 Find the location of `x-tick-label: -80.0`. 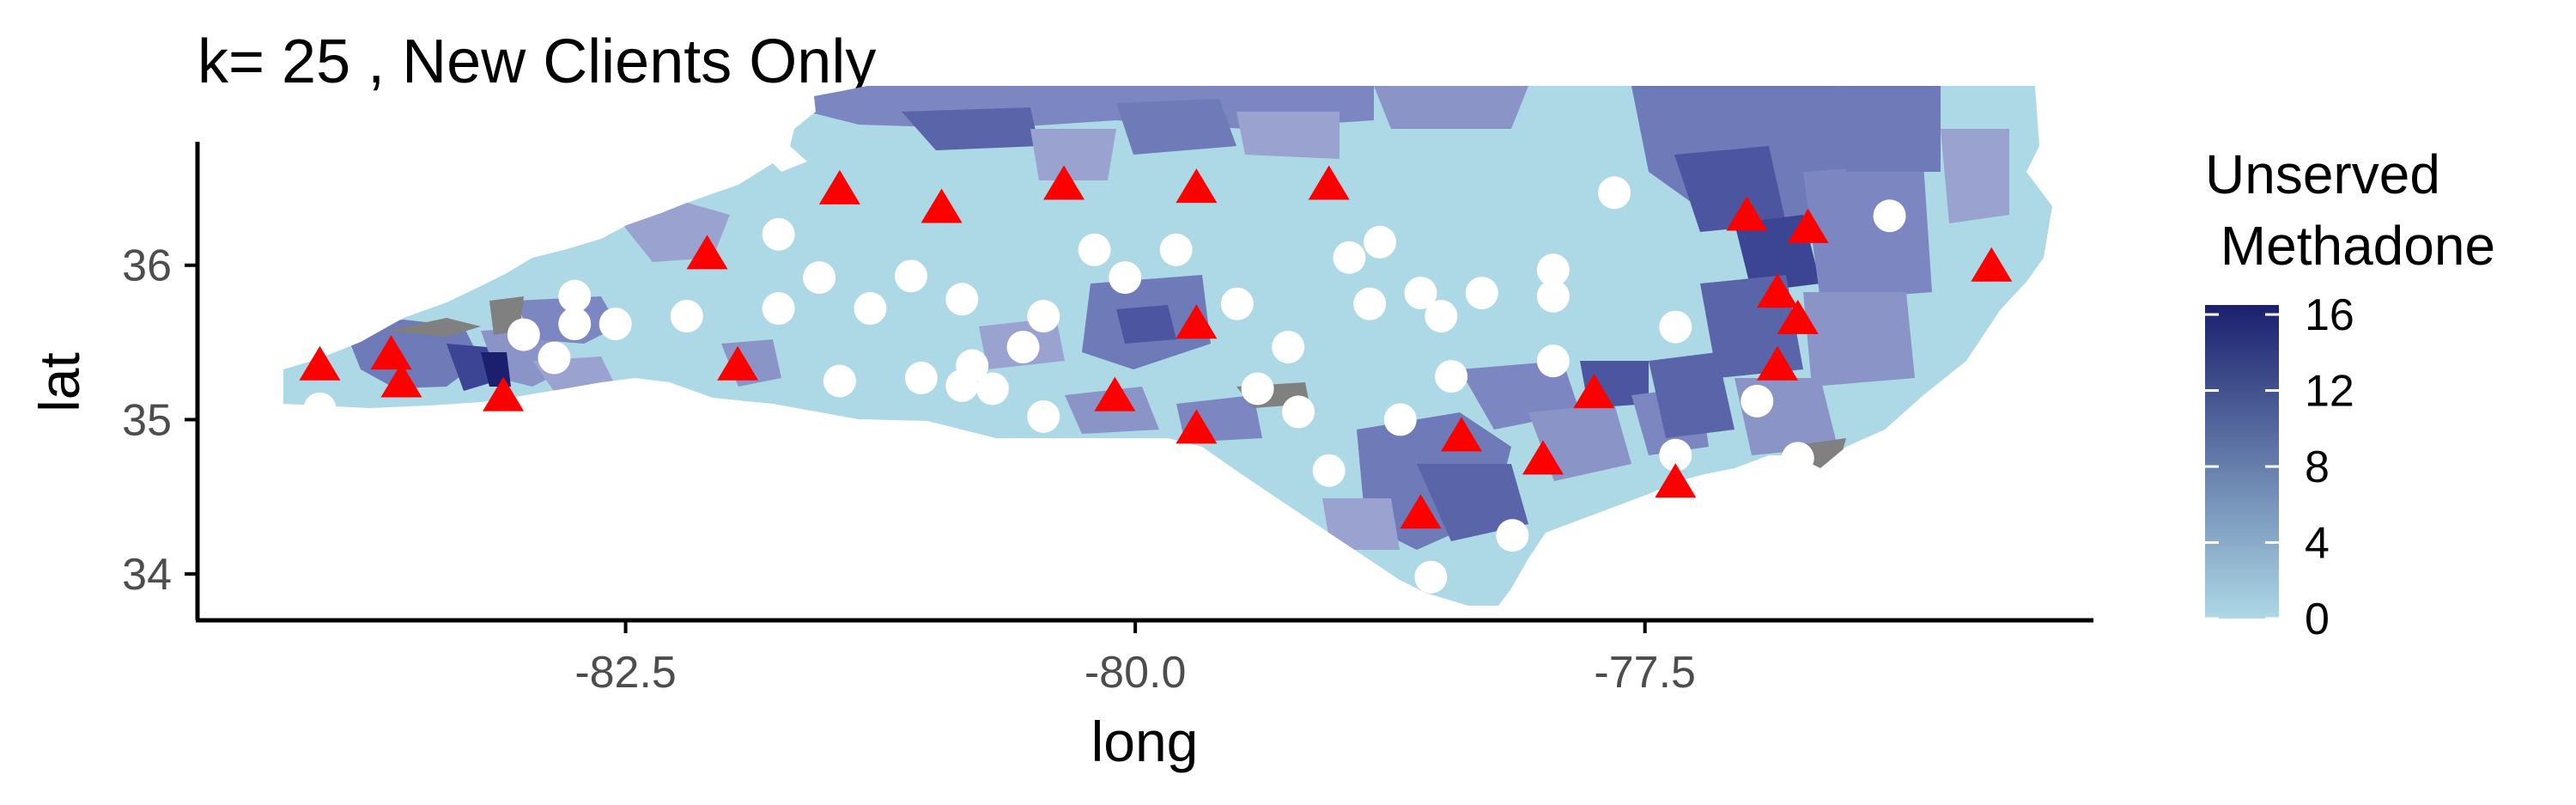

x-tick-label: -80.0 is located at coordinates (1135, 673).